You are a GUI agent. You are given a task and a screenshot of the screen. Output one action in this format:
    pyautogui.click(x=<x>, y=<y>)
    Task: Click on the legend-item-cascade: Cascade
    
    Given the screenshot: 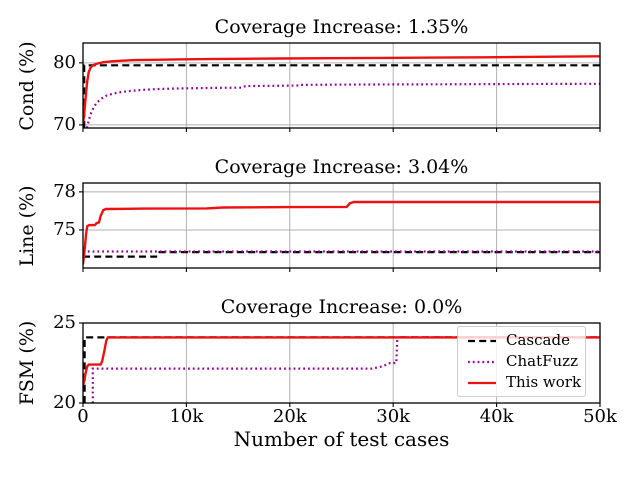 What is the action you would take?
    pyautogui.click(x=524, y=340)
    